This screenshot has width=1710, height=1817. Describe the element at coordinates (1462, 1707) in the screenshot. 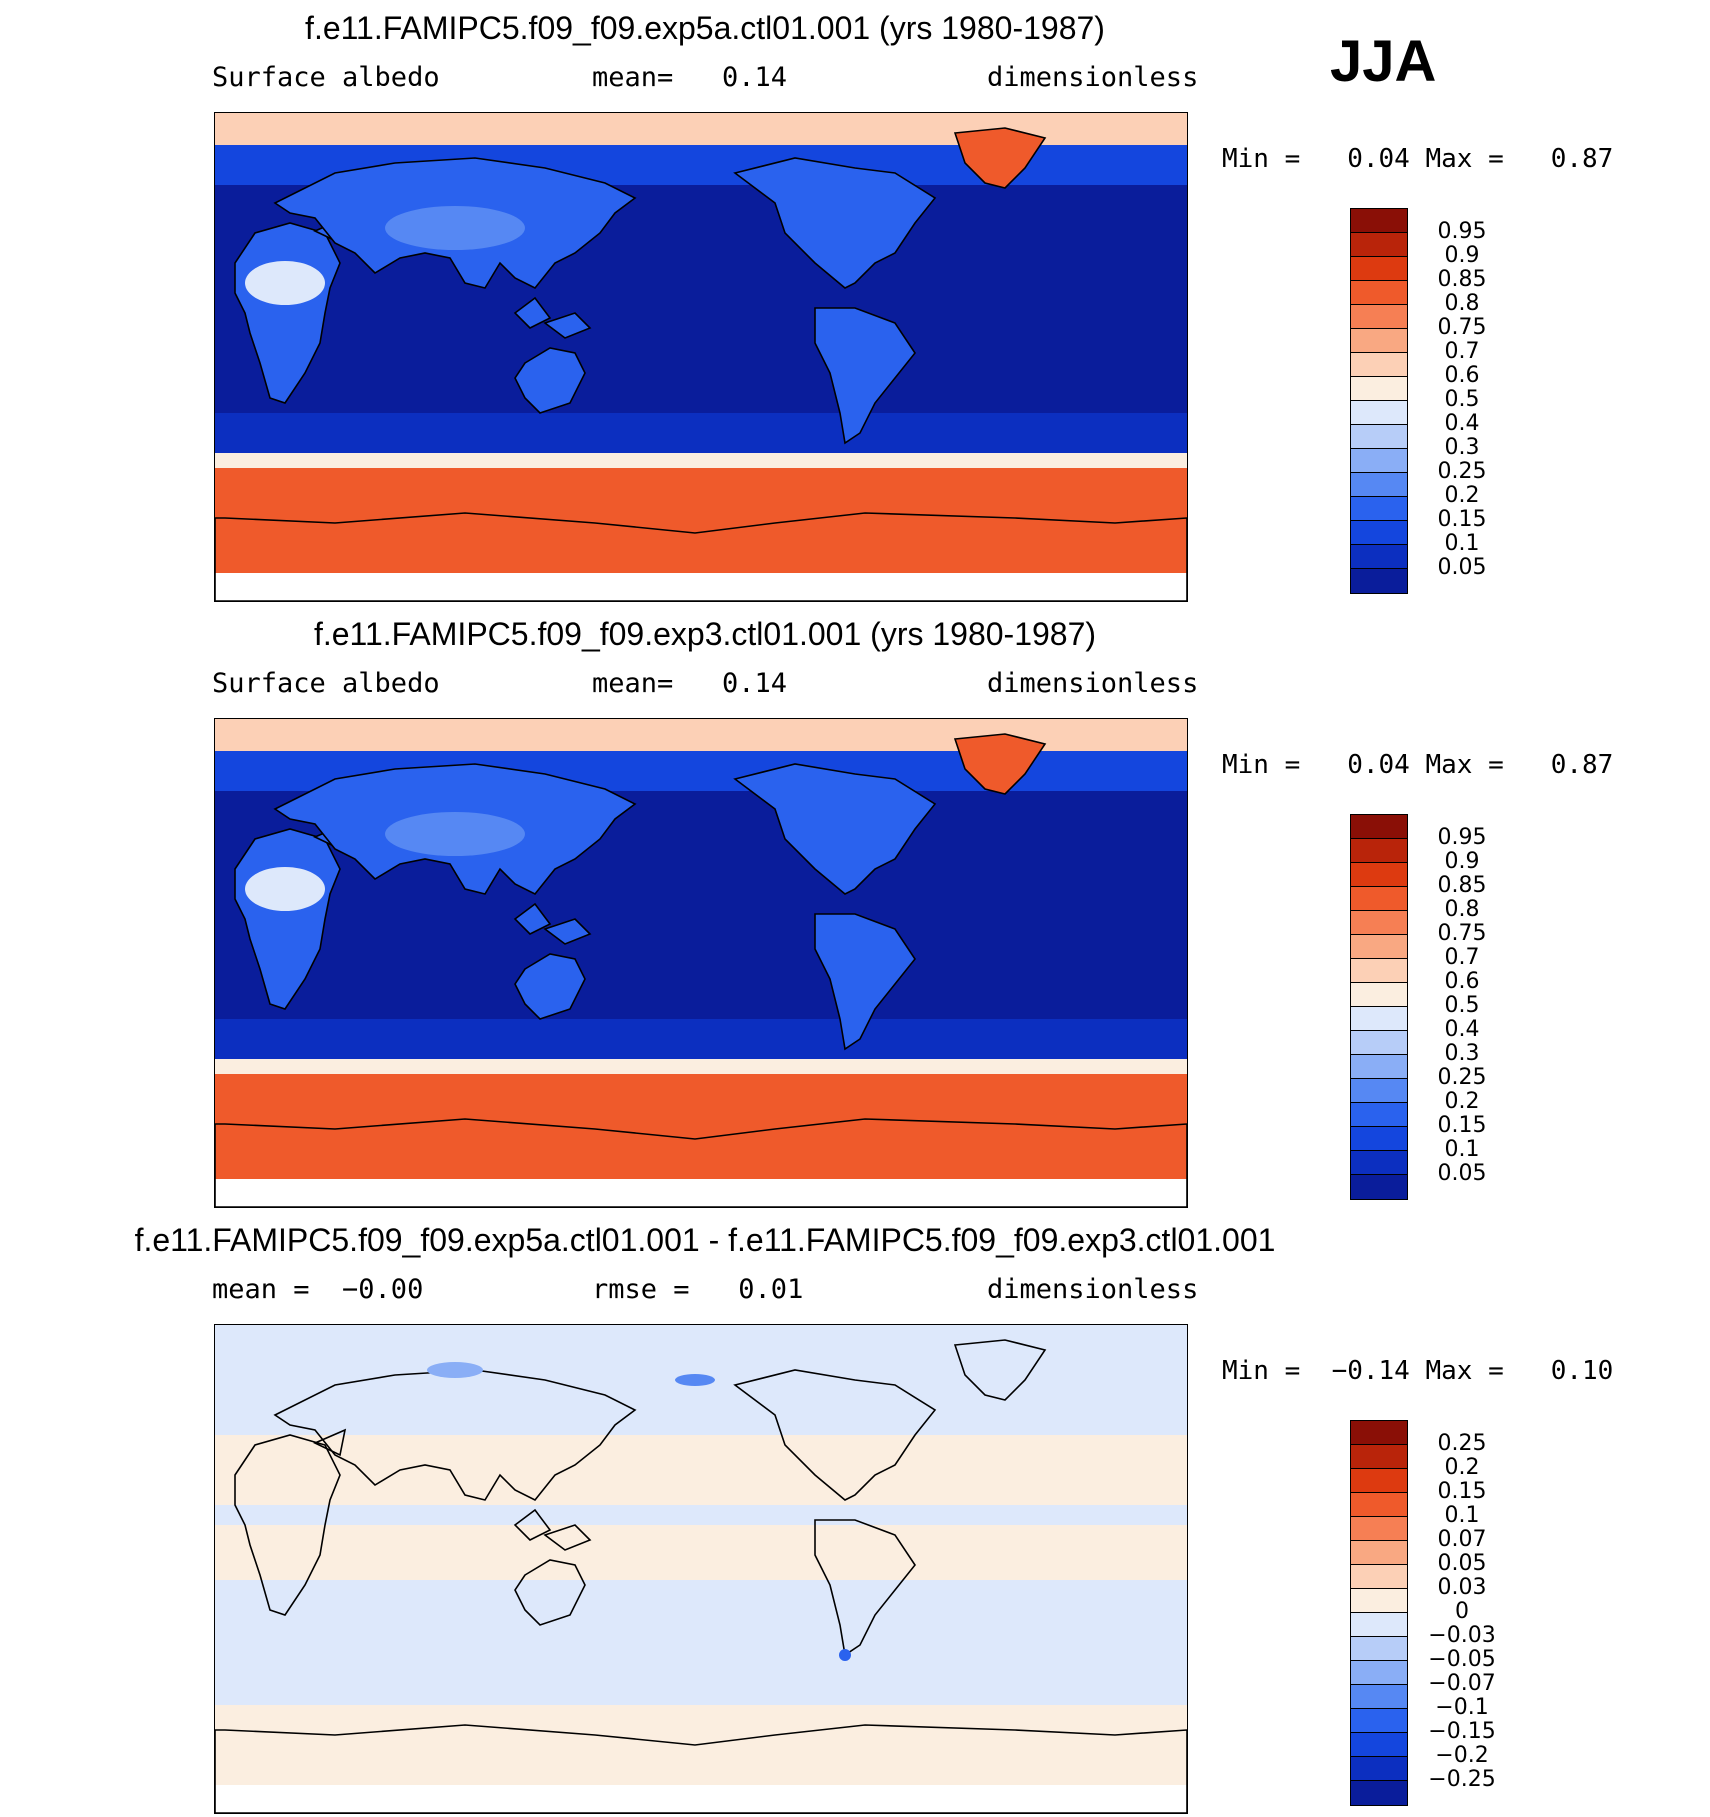

I see `colorbar-tick-label: −0.1` at that location.